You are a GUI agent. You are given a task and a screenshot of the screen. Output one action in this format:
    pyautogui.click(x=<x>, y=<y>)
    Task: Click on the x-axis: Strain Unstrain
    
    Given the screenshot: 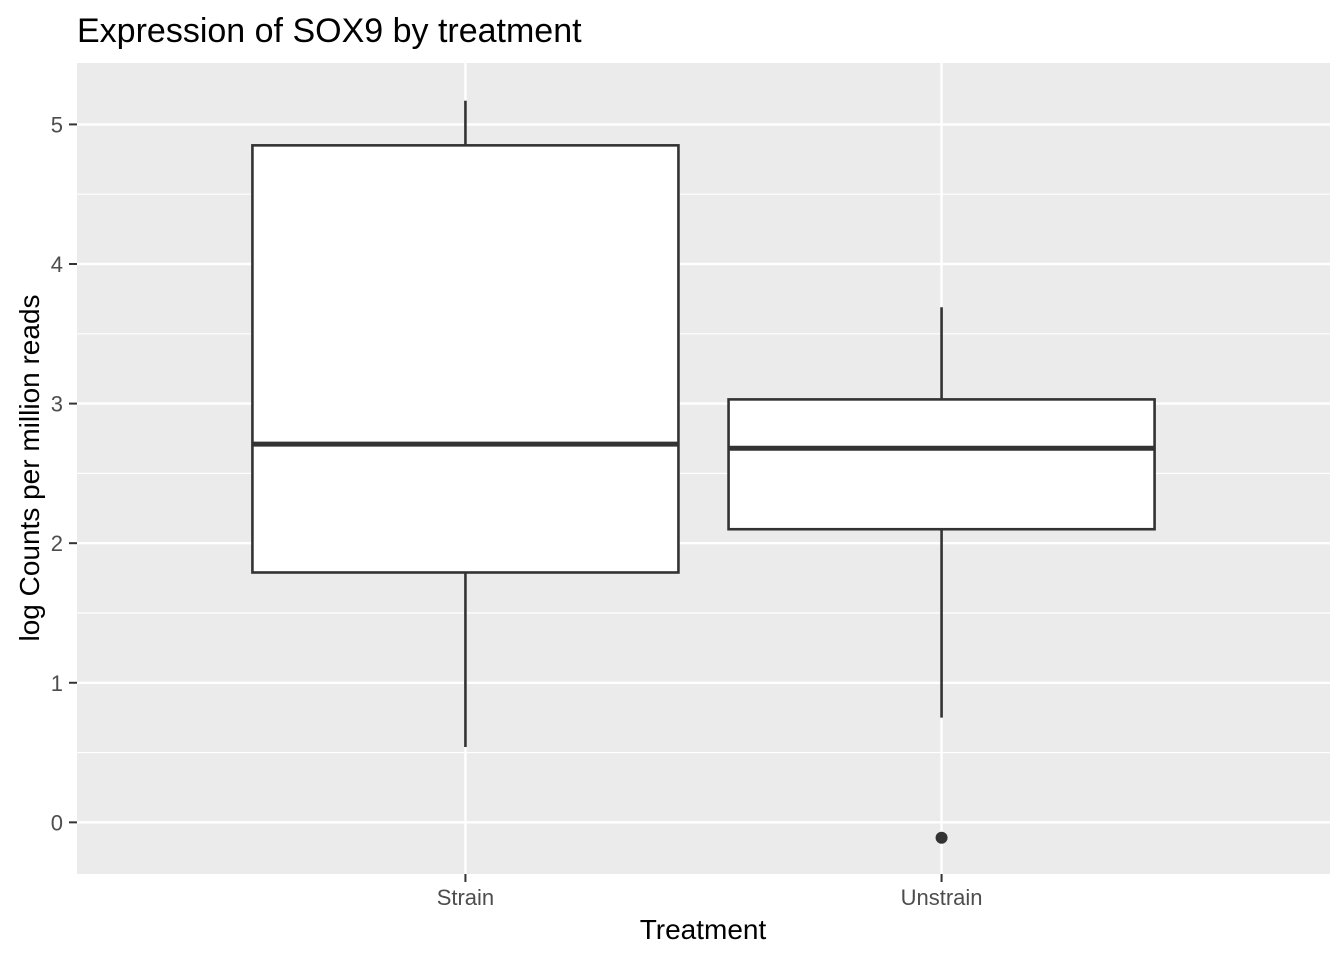 What is the action you would take?
    pyautogui.click(x=710, y=892)
    